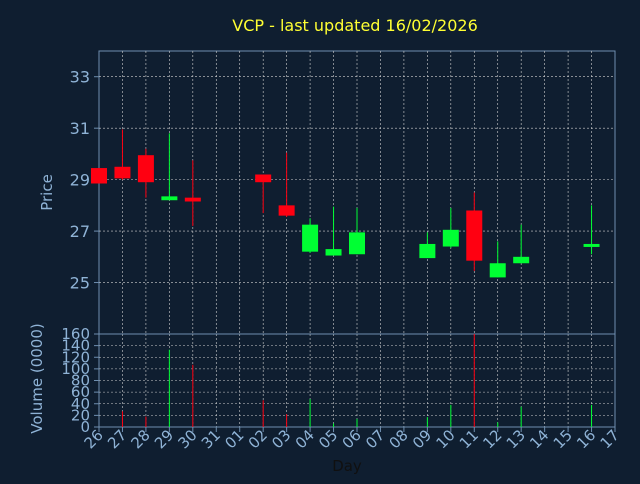 The image size is (640, 484). What do you see at coordinates (80, 404) in the screenshot?
I see `volume-y-tick-label: 40` at bounding box center [80, 404].